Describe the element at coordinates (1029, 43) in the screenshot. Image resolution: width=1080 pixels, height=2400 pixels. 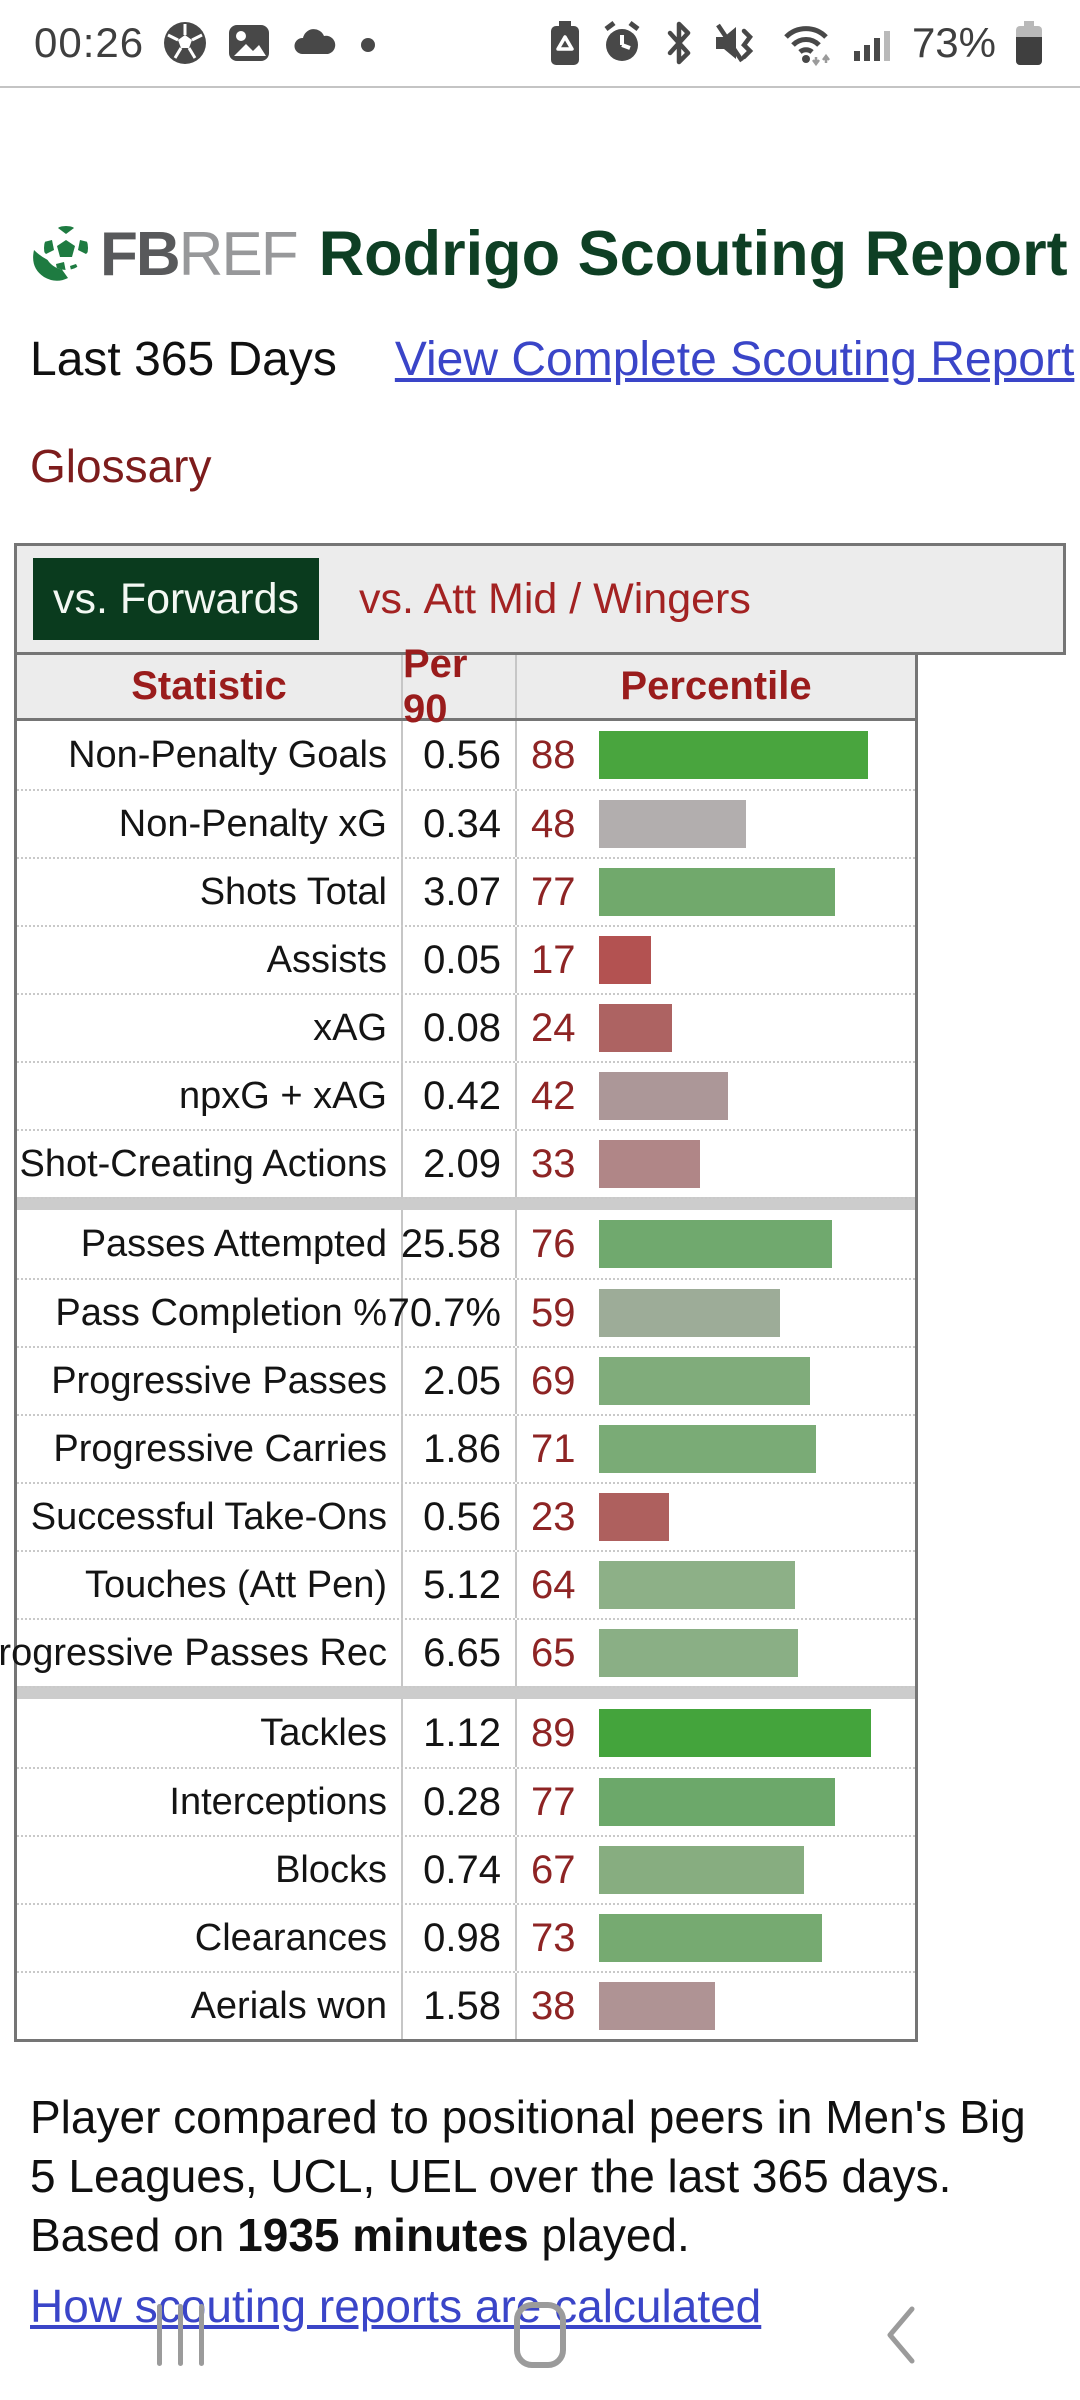
I see `battery-icon` at that location.